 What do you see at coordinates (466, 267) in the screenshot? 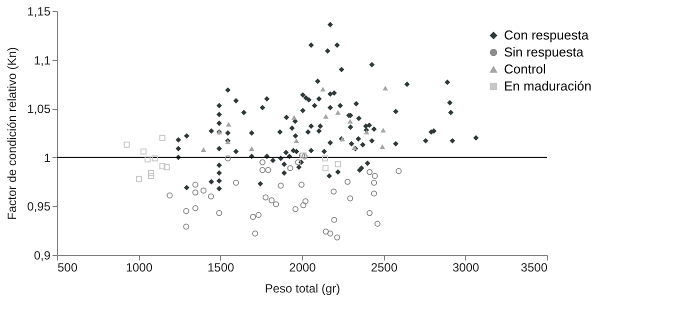
I see `x-tick-label: 3000` at bounding box center [466, 267].